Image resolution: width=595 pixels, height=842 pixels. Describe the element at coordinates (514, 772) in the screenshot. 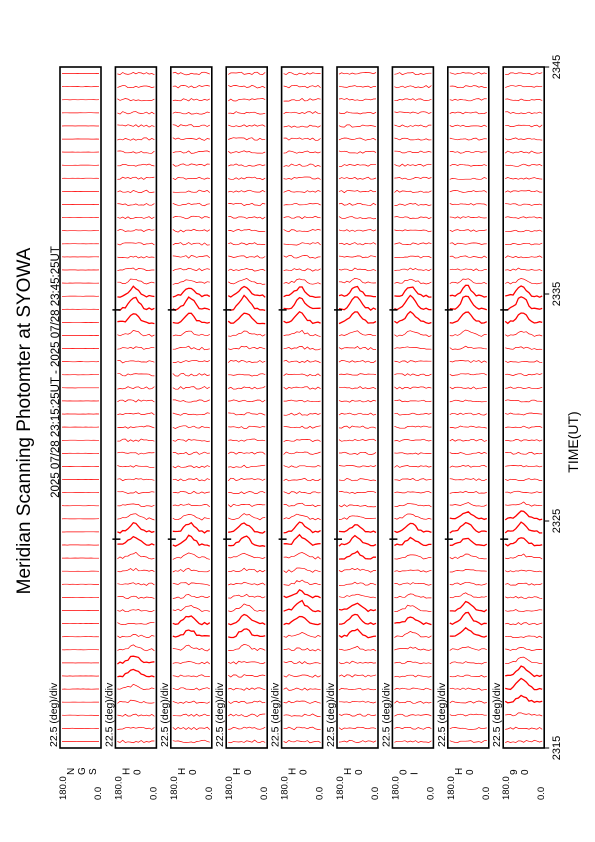

I see `panel-channel-label: 9` at that location.